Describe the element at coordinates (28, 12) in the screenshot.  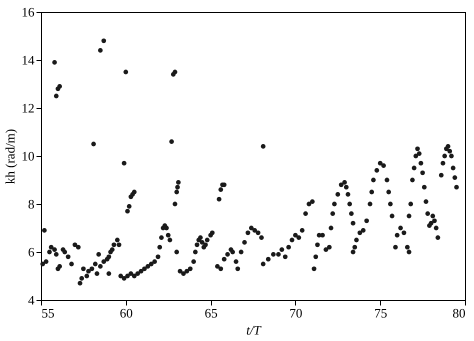
I see `y-tick-label: 16` at that location.